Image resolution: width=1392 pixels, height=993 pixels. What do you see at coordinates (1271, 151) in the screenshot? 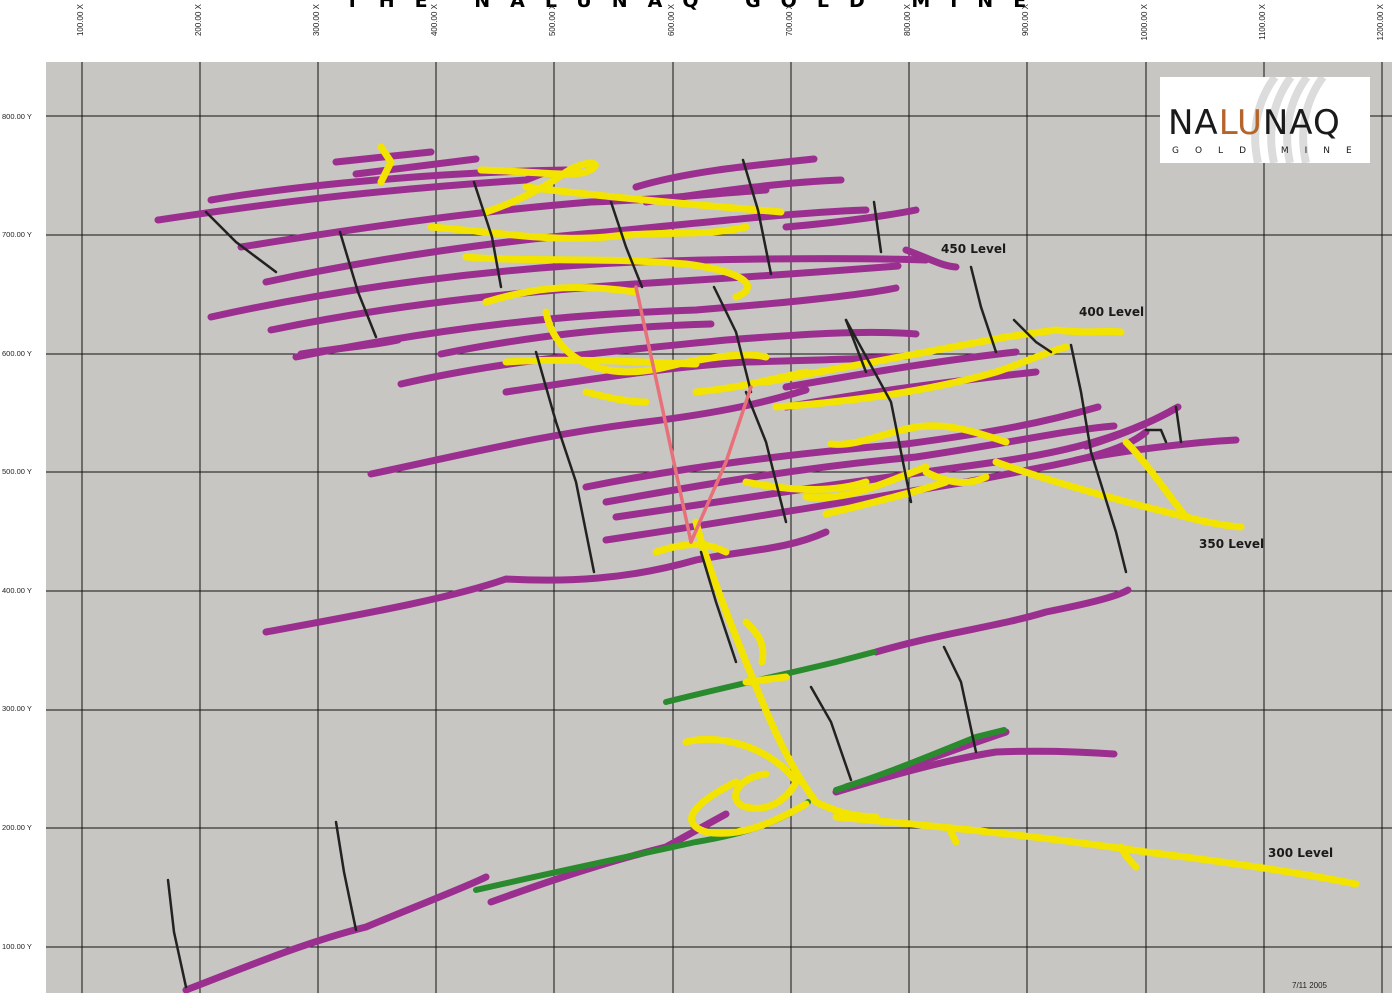
I see `logo-subtitle: GOLD MINE A/S` at bounding box center [1271, 151].